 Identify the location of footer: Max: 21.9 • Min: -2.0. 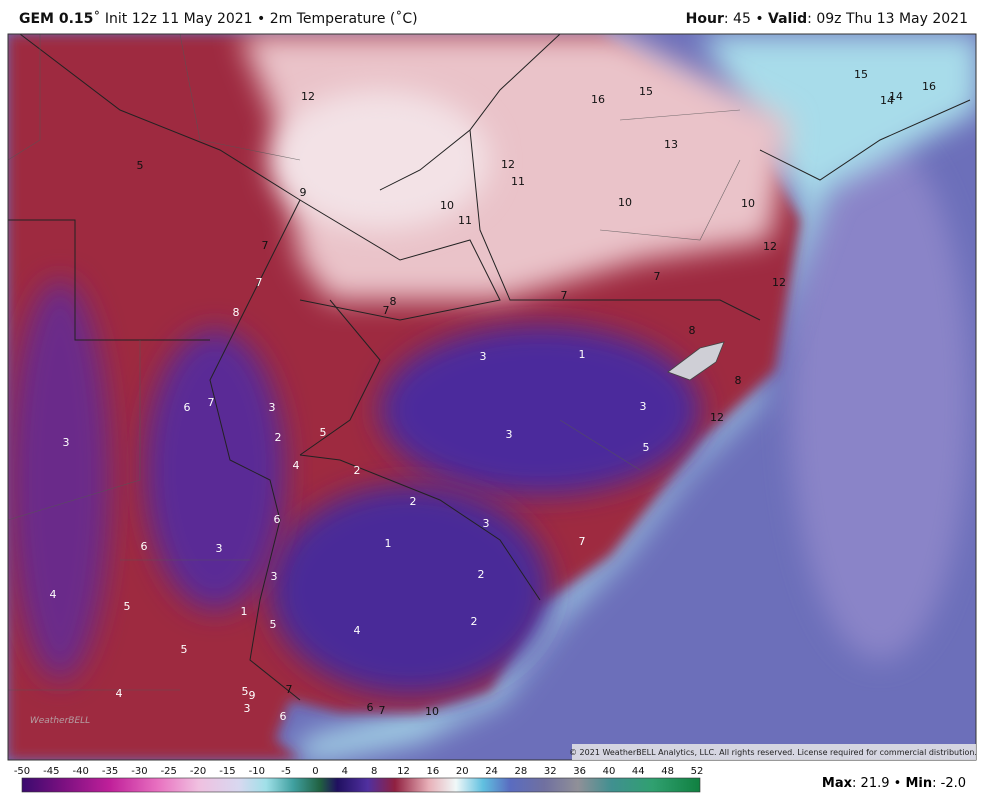
(894, 783).